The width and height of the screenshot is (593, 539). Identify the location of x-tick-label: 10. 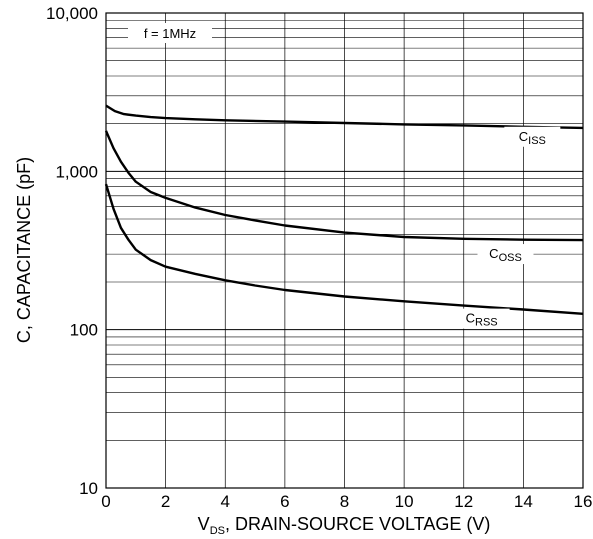
(404, 501).